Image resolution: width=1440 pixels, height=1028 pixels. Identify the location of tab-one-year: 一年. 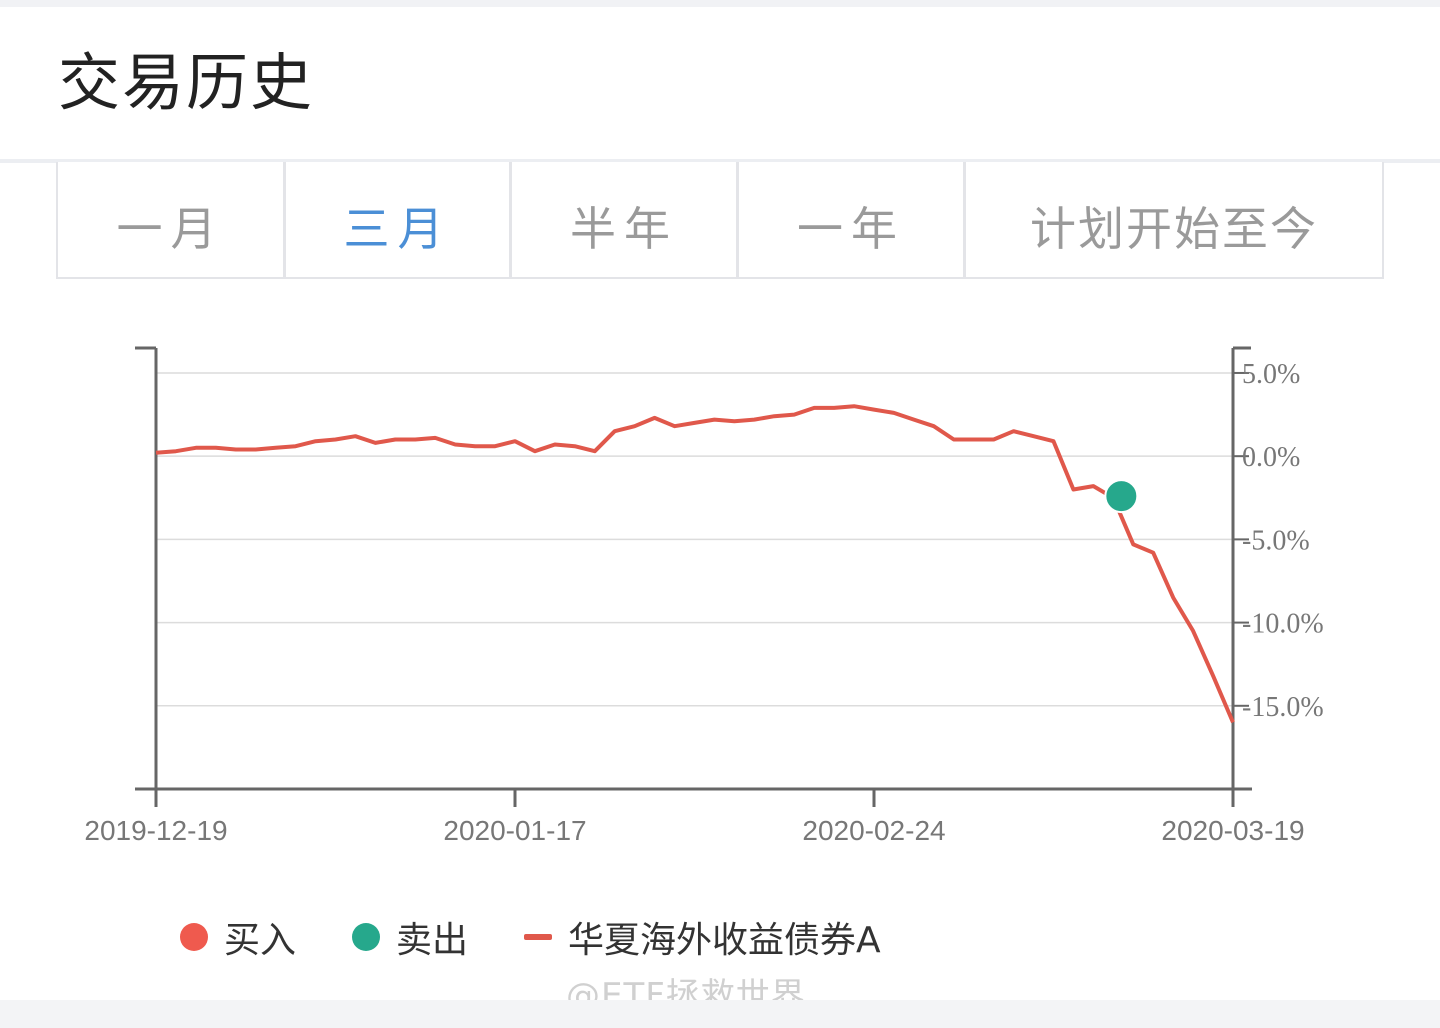
(852, 219).